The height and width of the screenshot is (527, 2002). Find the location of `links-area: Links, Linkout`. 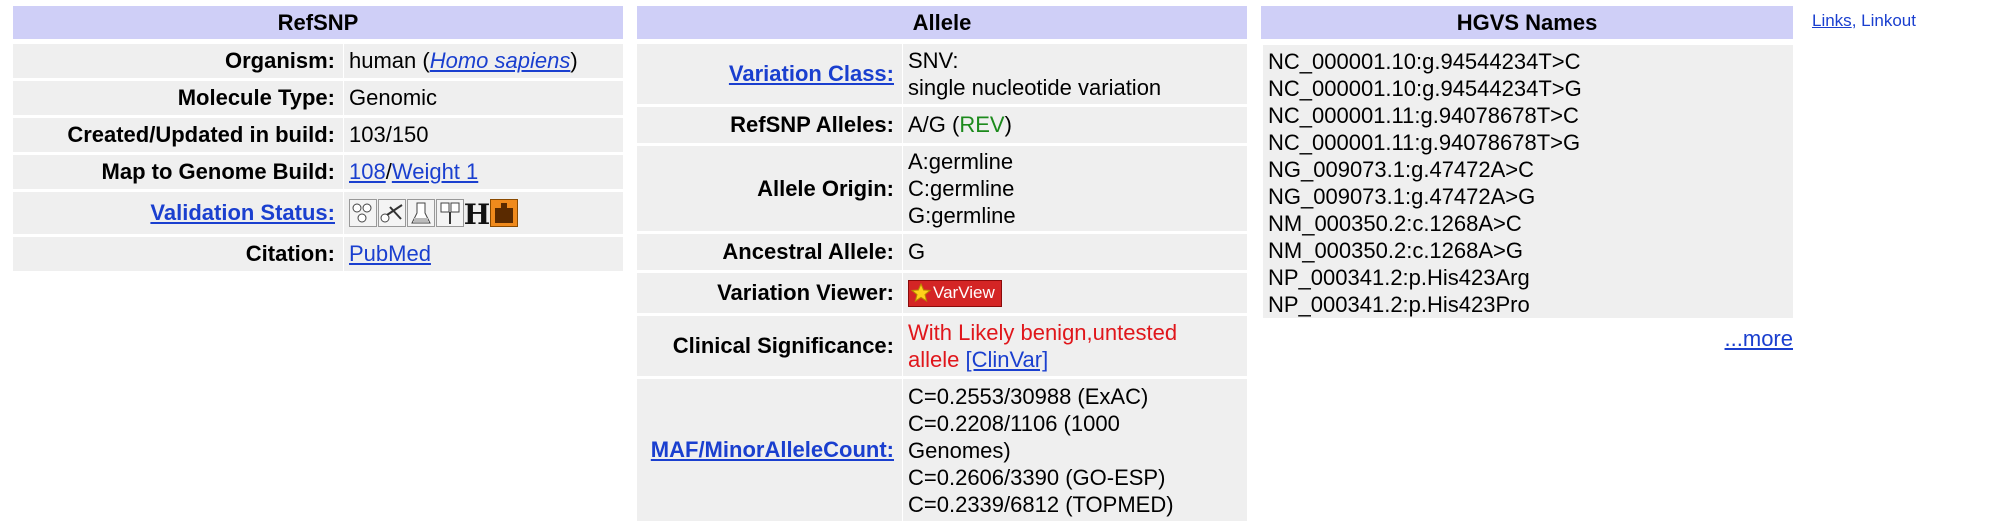

links-area: Links, Linkout is located at coordinates (1864, 21).